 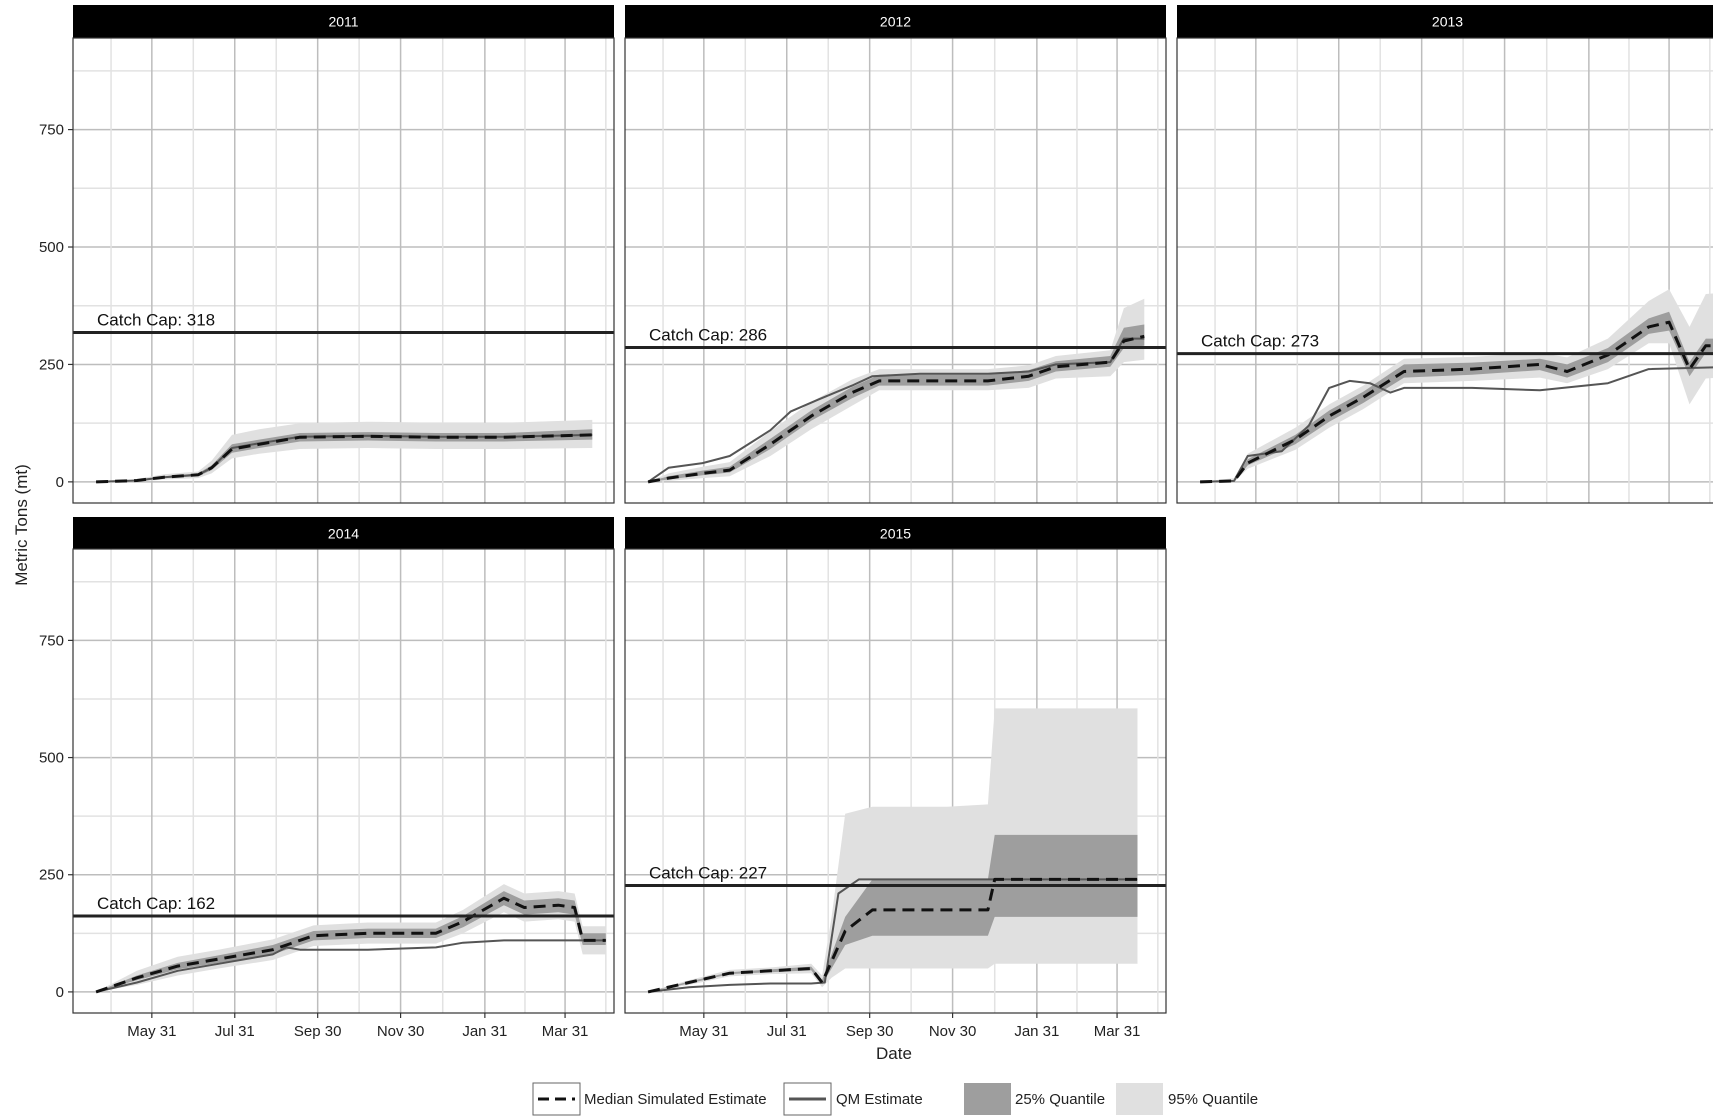 I want to click on legend-item-median: Median Simulated Estimate, so click(x=649, y=1099).